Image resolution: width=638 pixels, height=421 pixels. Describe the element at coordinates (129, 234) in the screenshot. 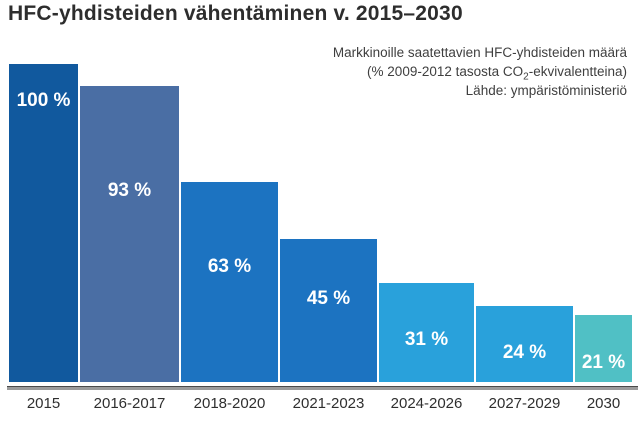

I see `chart-bar-2016-2017: 93 %` at that location.